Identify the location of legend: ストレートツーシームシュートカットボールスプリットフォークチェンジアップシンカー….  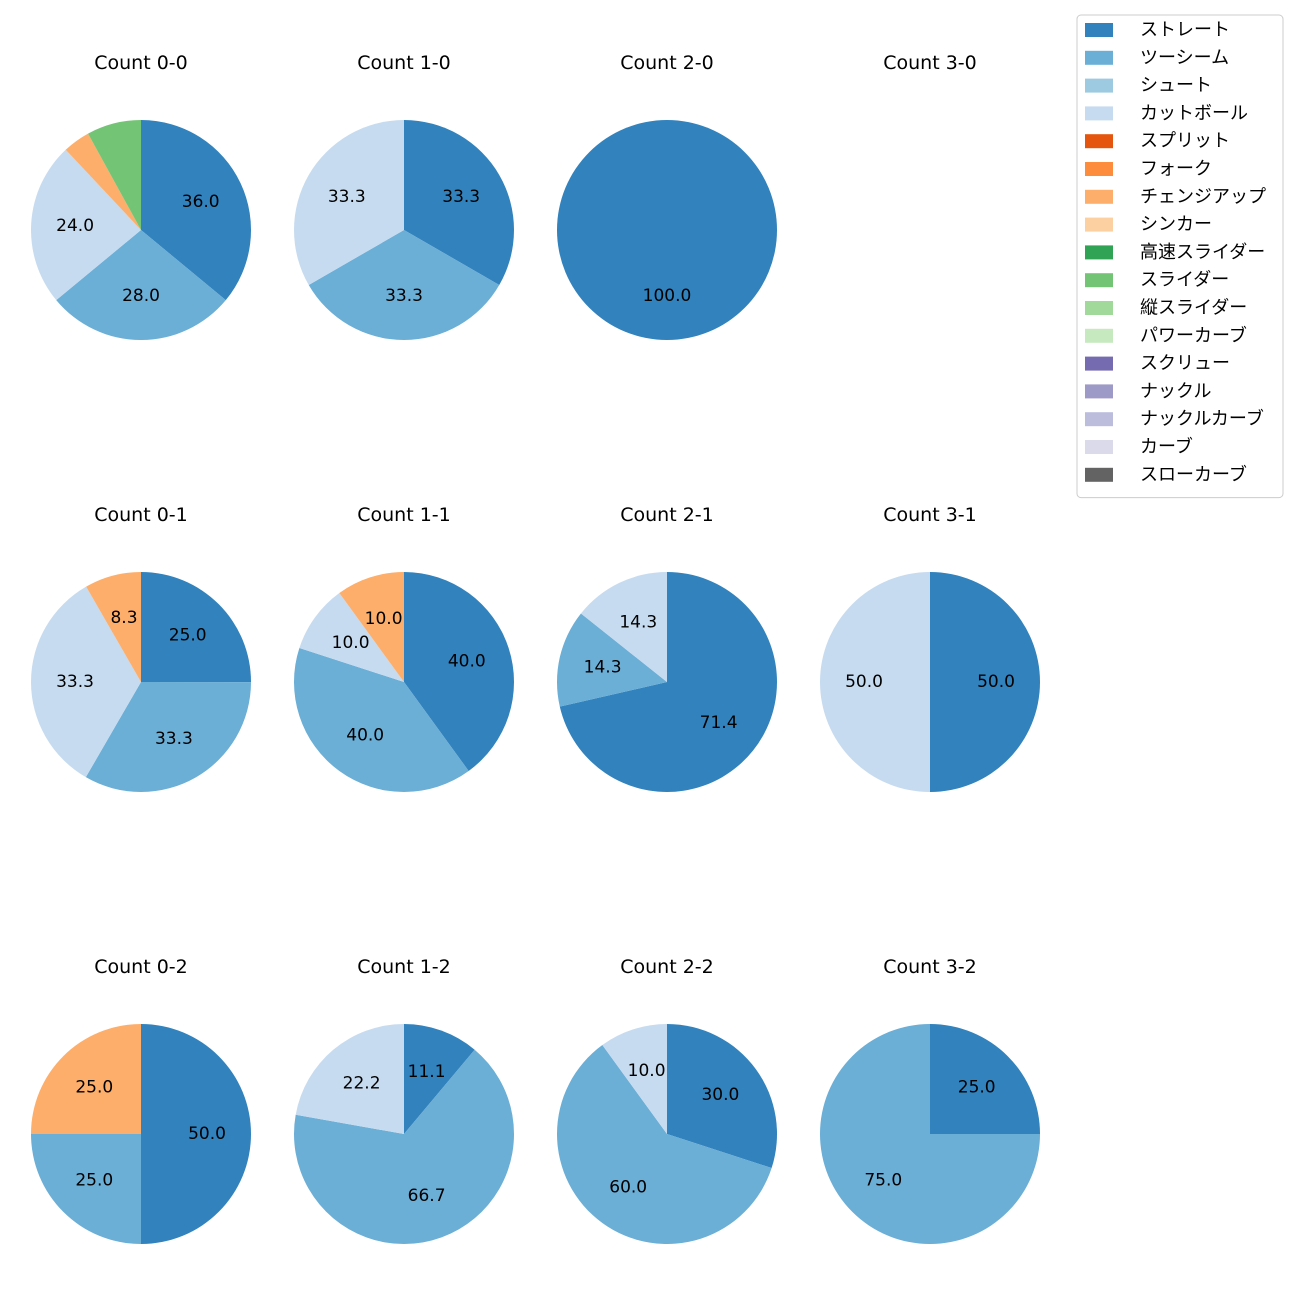
(1180, 256).